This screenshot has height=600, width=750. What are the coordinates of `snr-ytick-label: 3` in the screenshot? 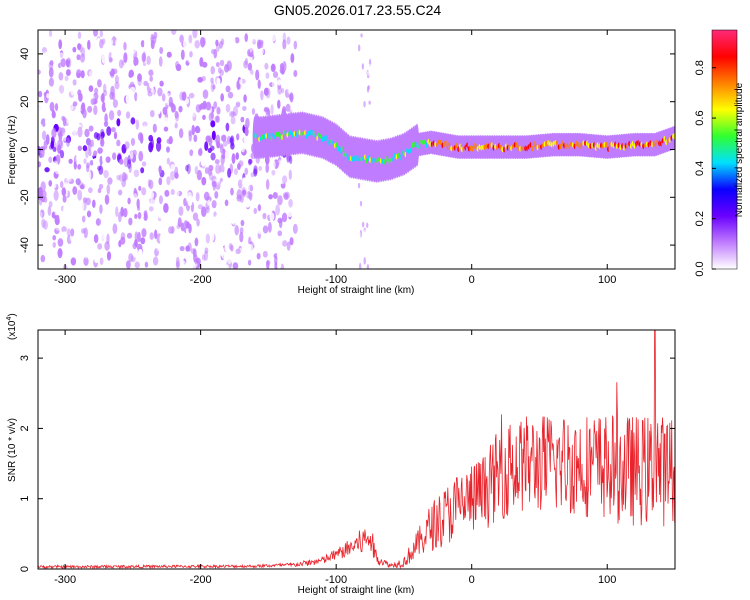 It's located at (25, 358).